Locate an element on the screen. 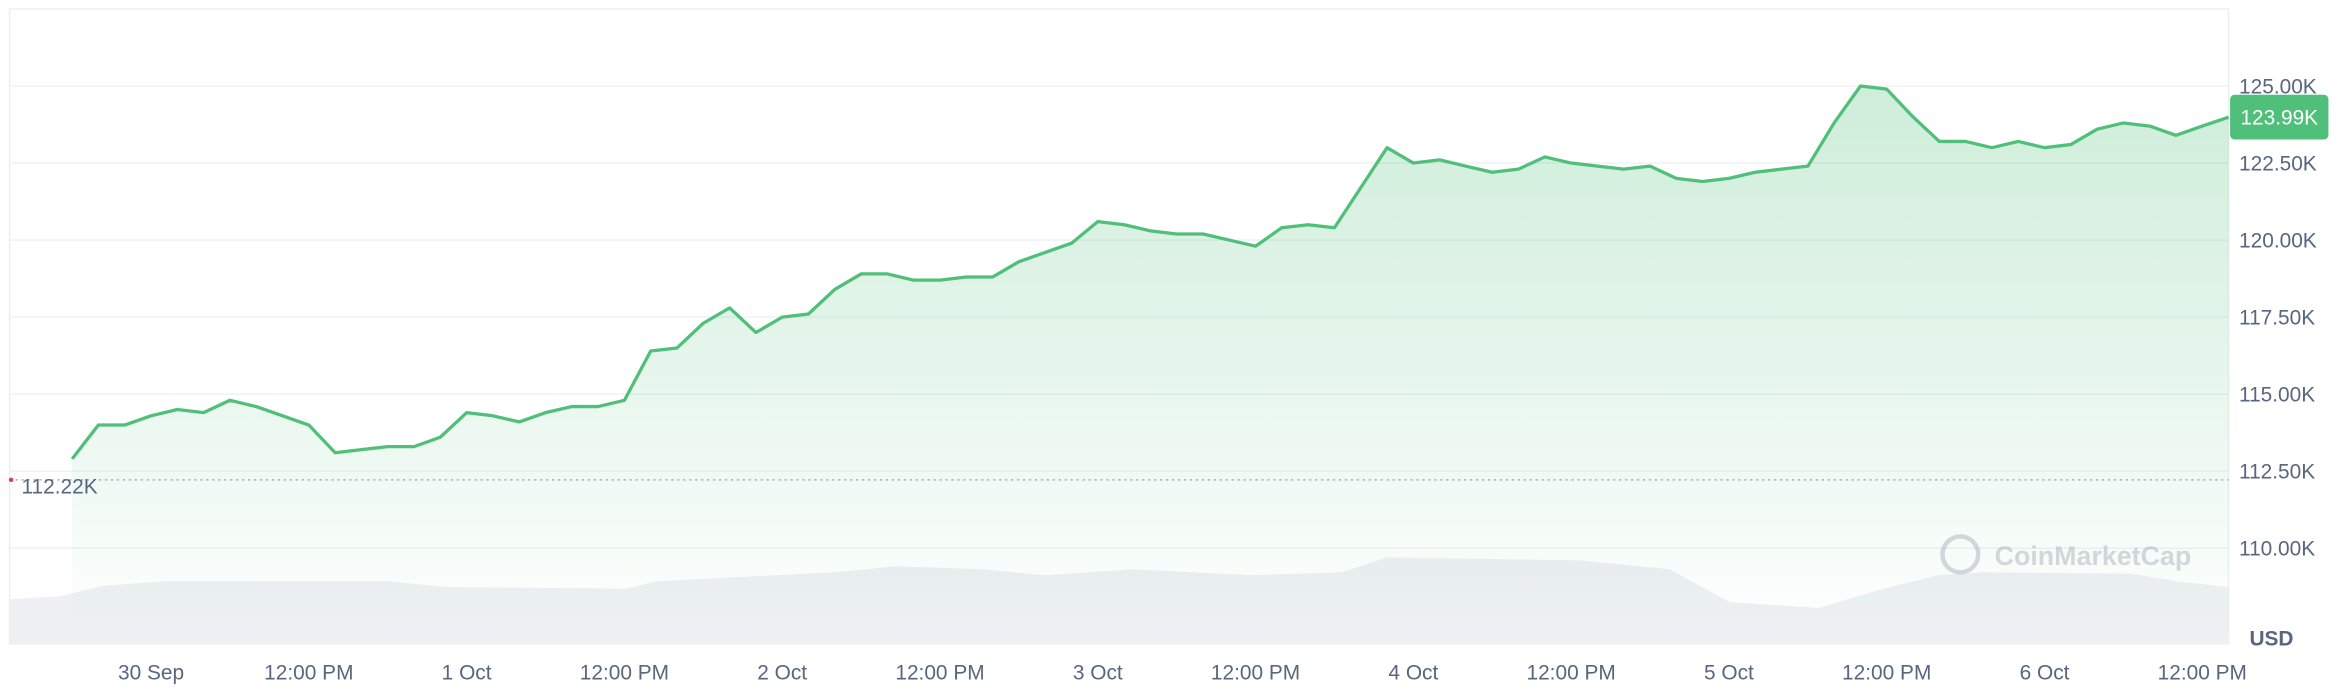 The image size is (2338, 690). x-tick-label: 6 Oct is located at coordinates (2045, 673).